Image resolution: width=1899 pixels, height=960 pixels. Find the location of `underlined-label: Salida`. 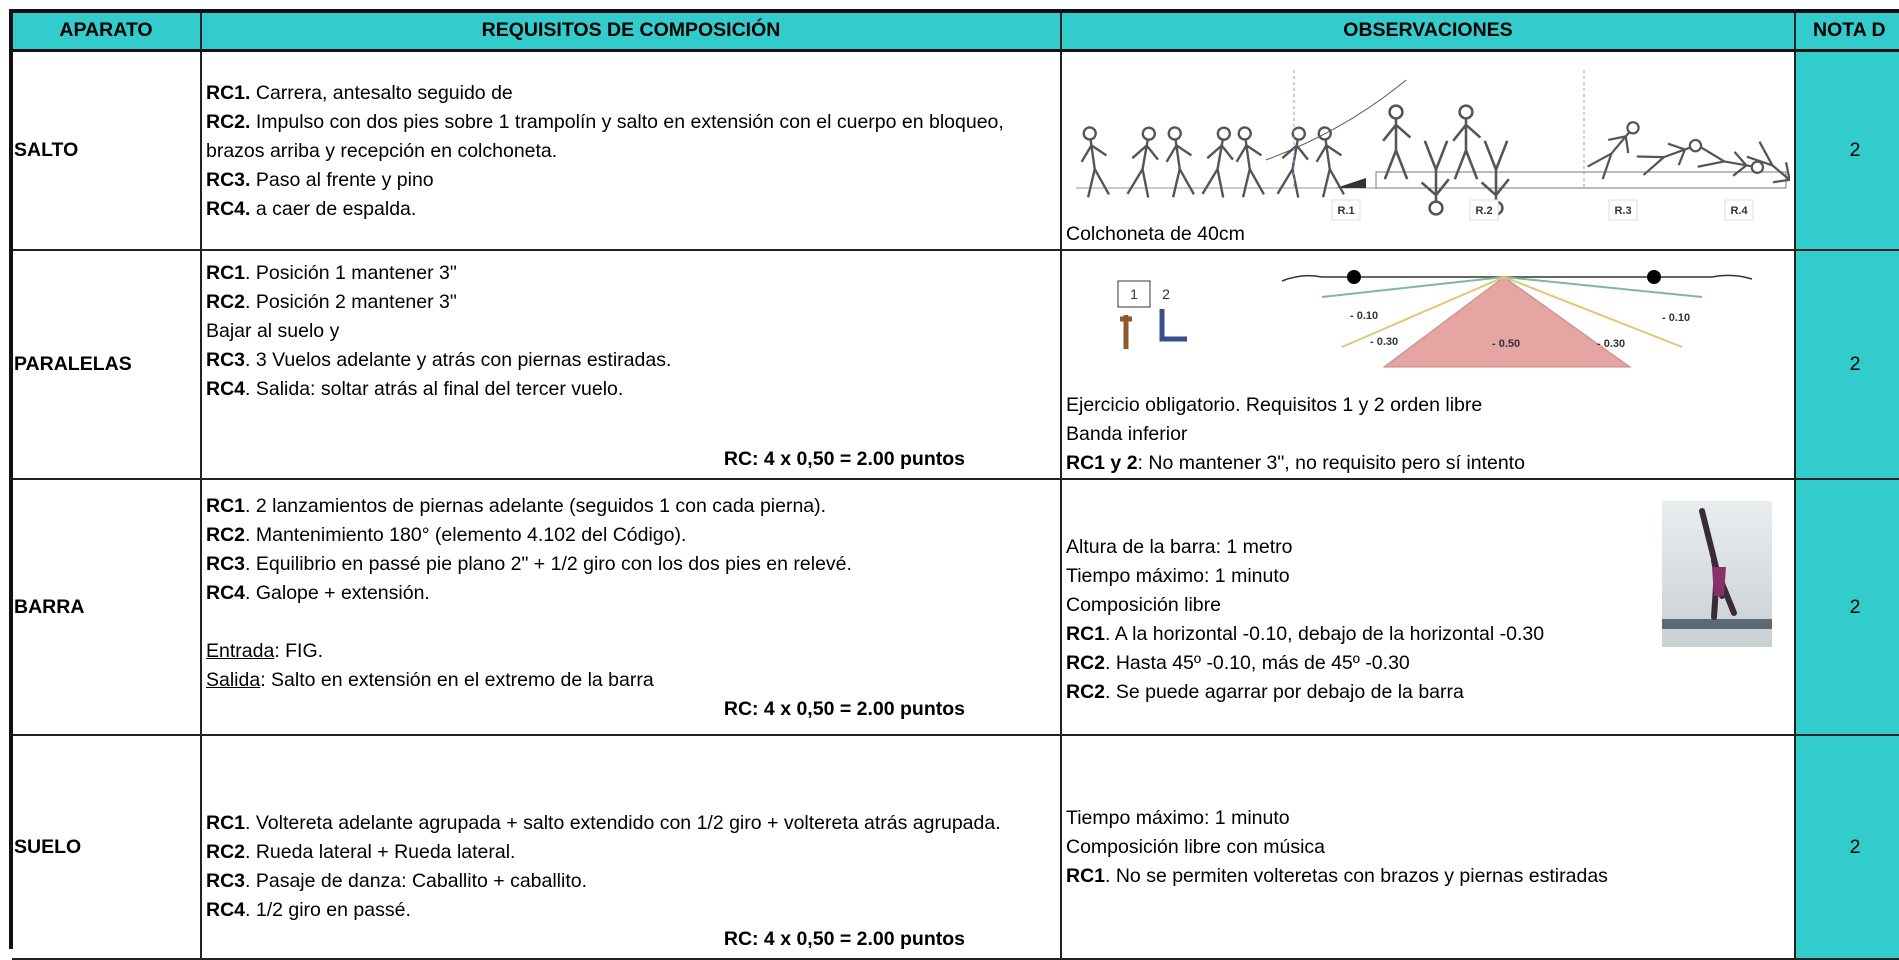

underlined-label: Salida is located at coordinates (233, 680).